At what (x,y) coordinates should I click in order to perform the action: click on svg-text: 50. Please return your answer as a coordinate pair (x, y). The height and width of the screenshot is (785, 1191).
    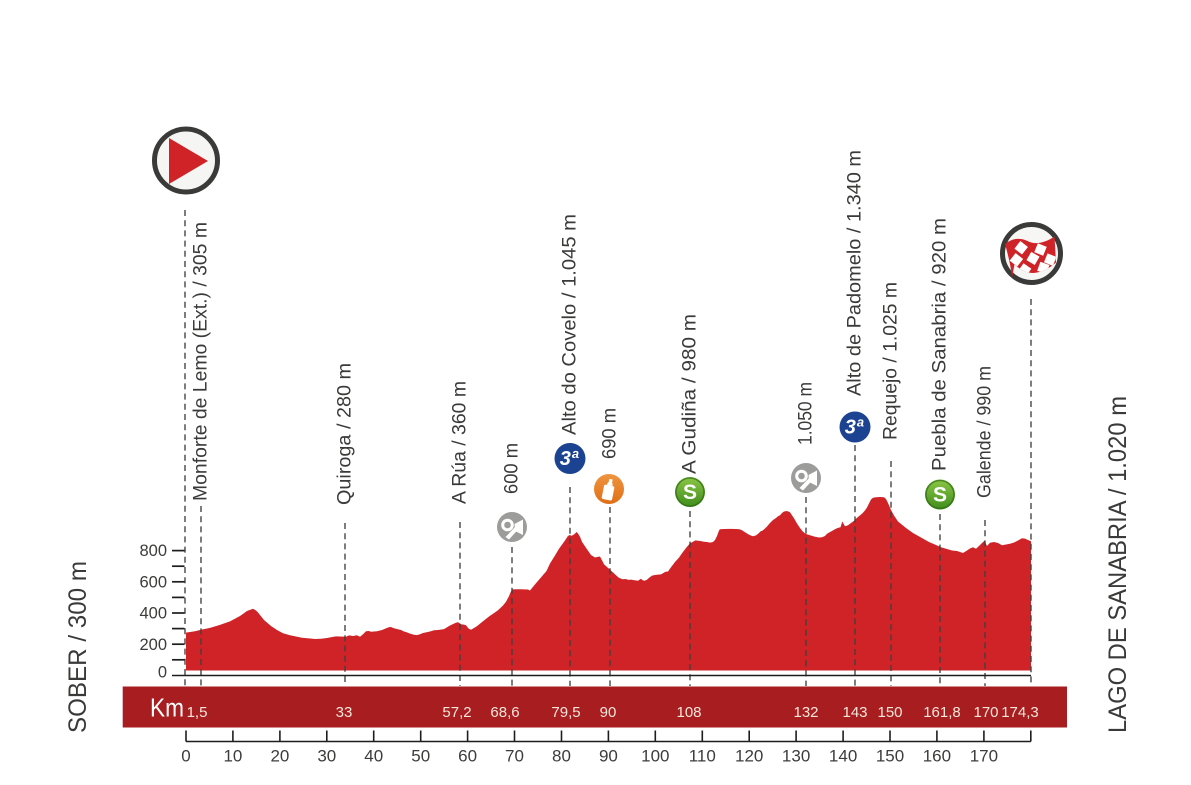
    Looking at the image, I should click on (420, 756).